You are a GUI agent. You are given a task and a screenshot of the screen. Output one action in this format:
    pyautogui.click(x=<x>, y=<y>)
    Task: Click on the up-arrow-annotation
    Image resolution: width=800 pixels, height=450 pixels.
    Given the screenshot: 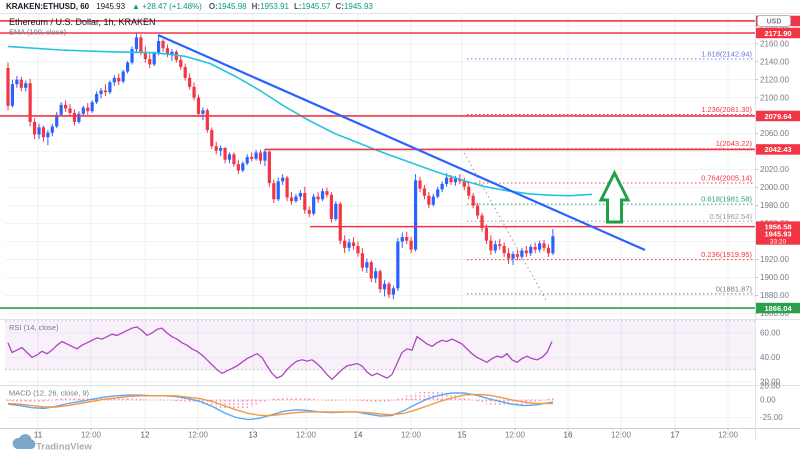 What is the action you would take?
    pyautogui.click(x=614, y=196)
    